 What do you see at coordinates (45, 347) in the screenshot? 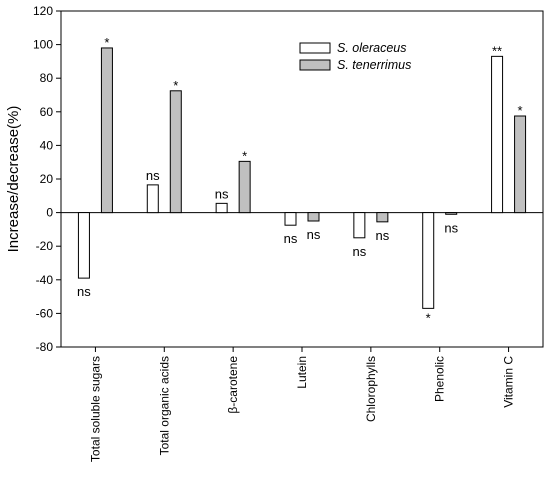
I see `y-tick-label: -80` at bounding box center [45, 347].